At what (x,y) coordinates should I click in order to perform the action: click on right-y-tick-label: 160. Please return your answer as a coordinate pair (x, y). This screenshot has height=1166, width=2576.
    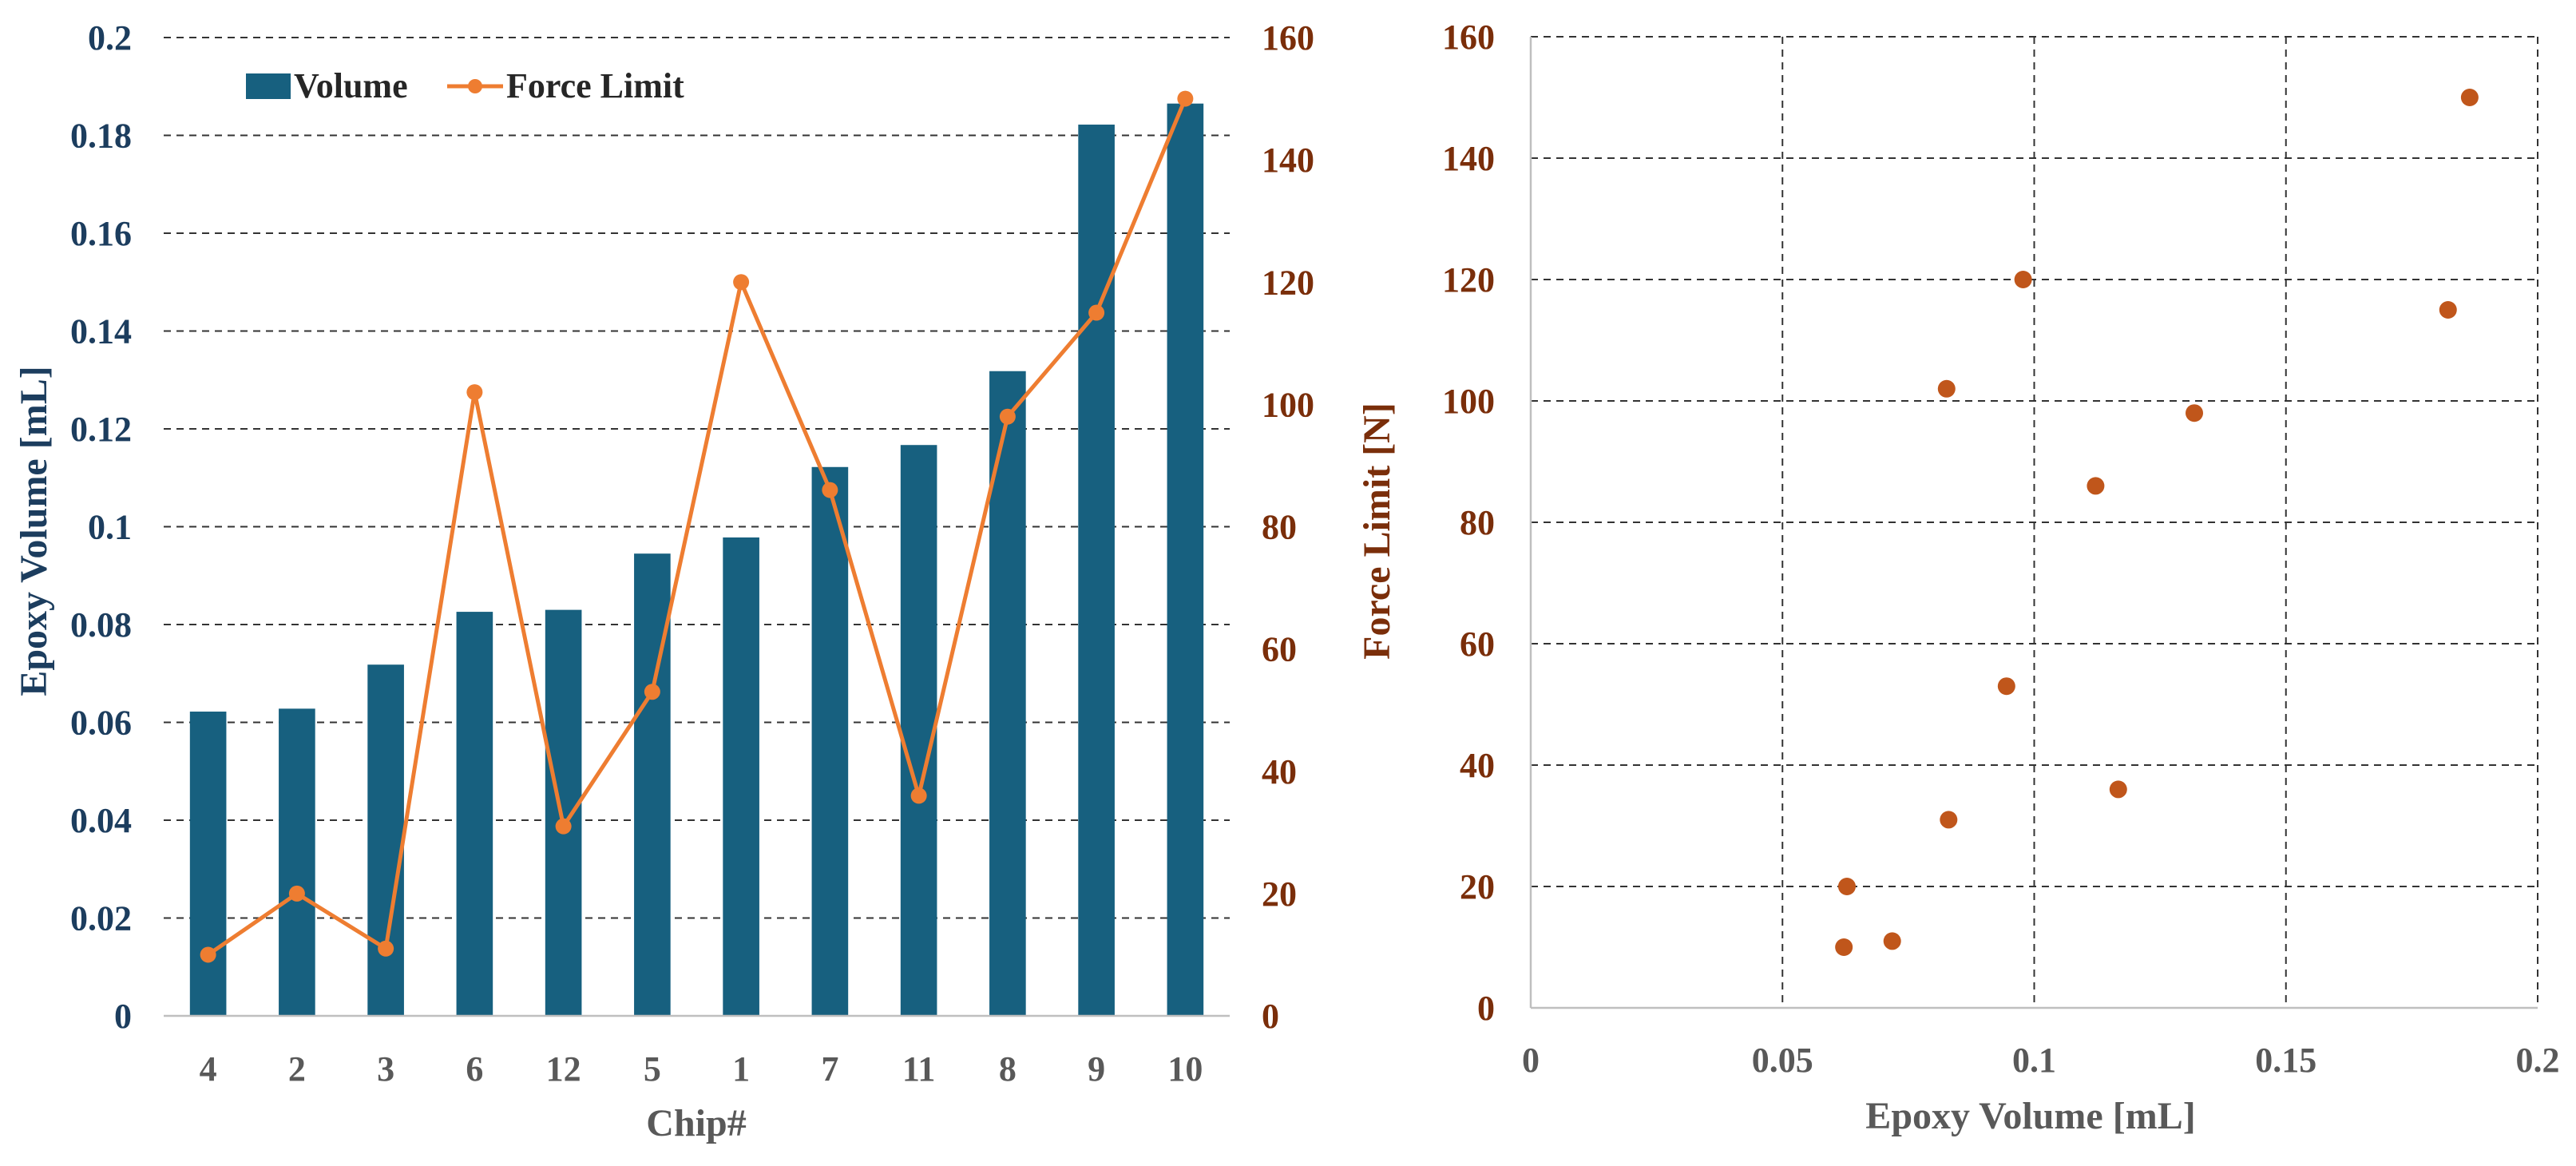
    Looking at the image, I should click on (1288, 38).